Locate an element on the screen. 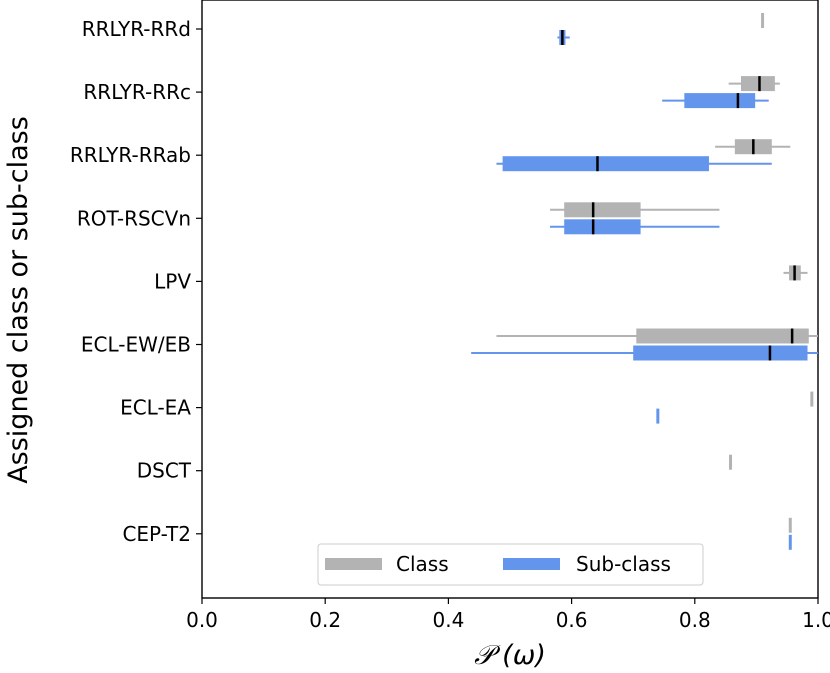 The height and width of the screenshot is (673, 830). y-tick-label: RRLYR-RRc is located at coordinates (137, 92).